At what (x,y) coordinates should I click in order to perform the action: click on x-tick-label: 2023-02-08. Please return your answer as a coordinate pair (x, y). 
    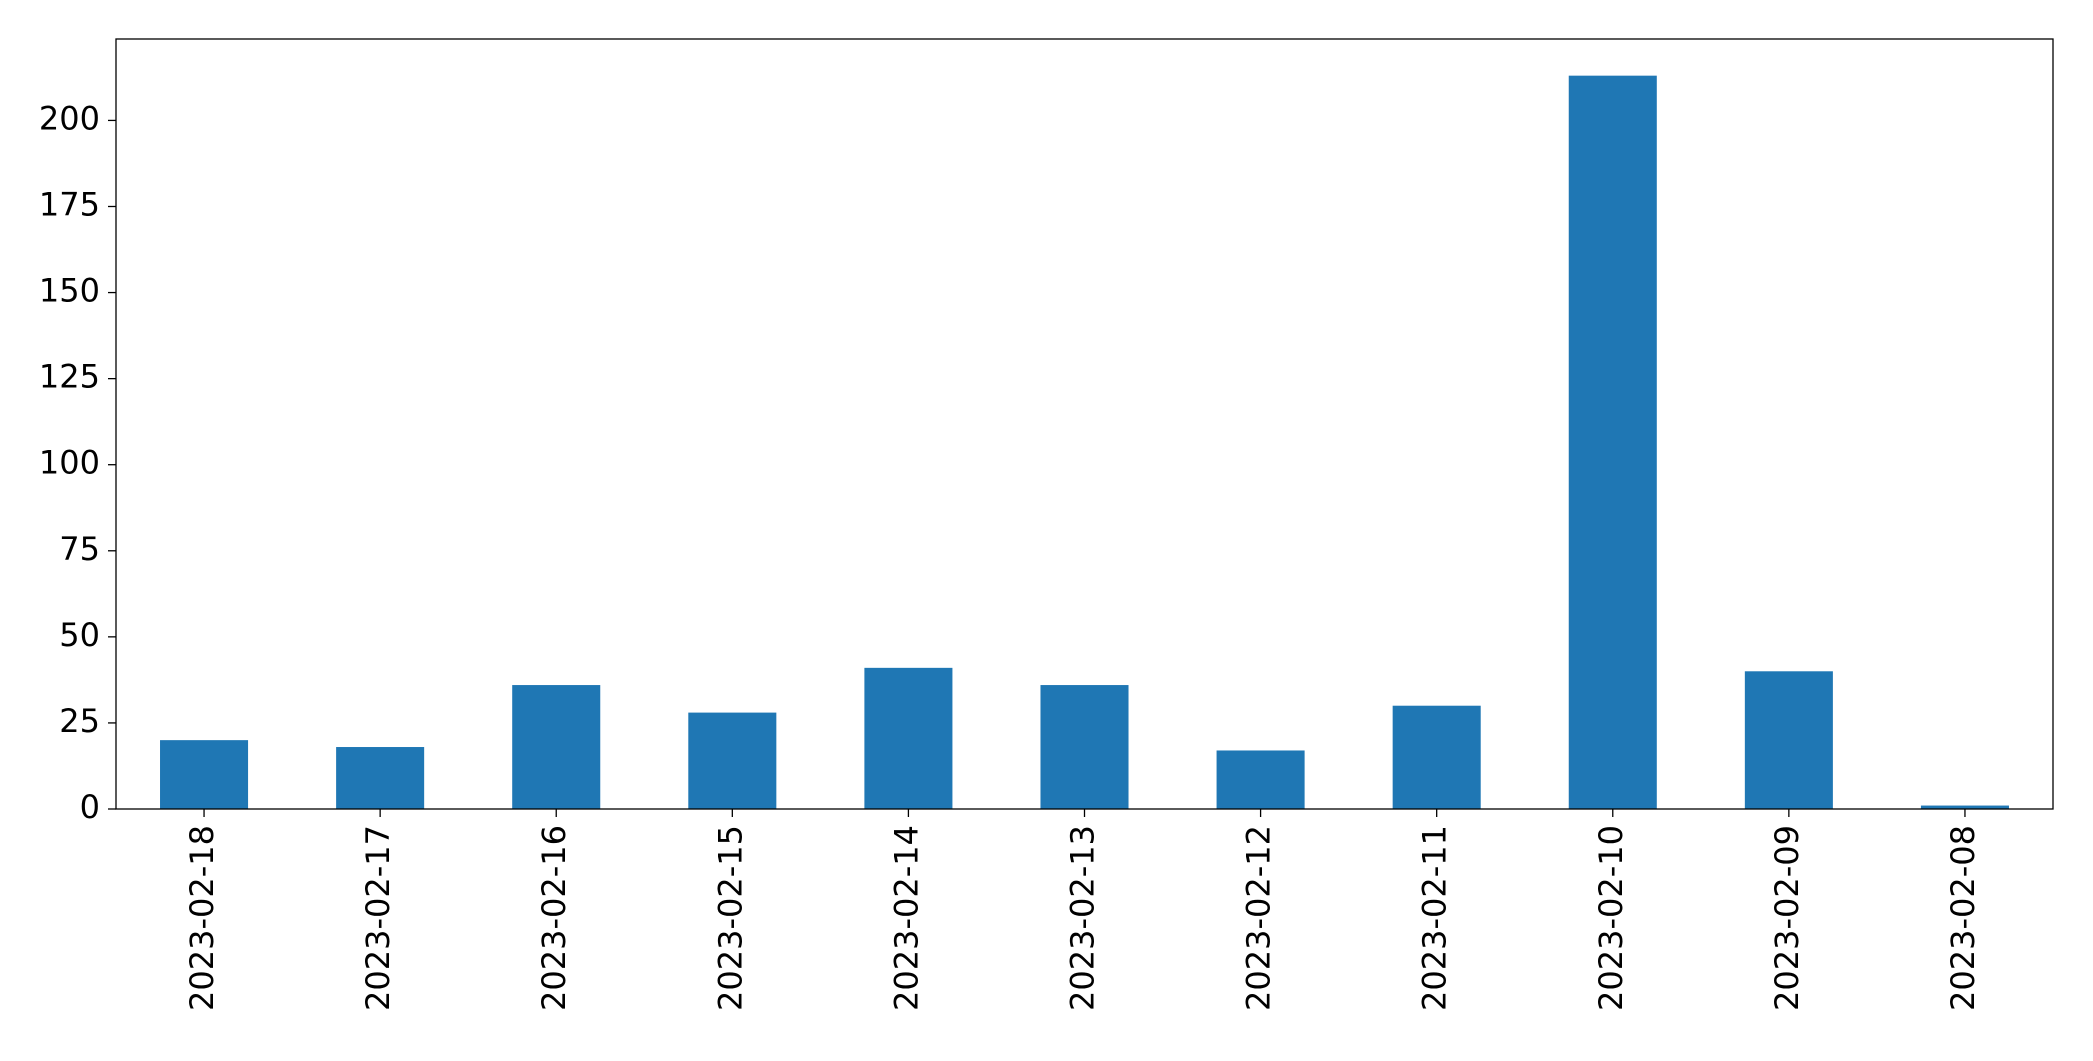
    Looking at the image, I should click on (1963, 918).